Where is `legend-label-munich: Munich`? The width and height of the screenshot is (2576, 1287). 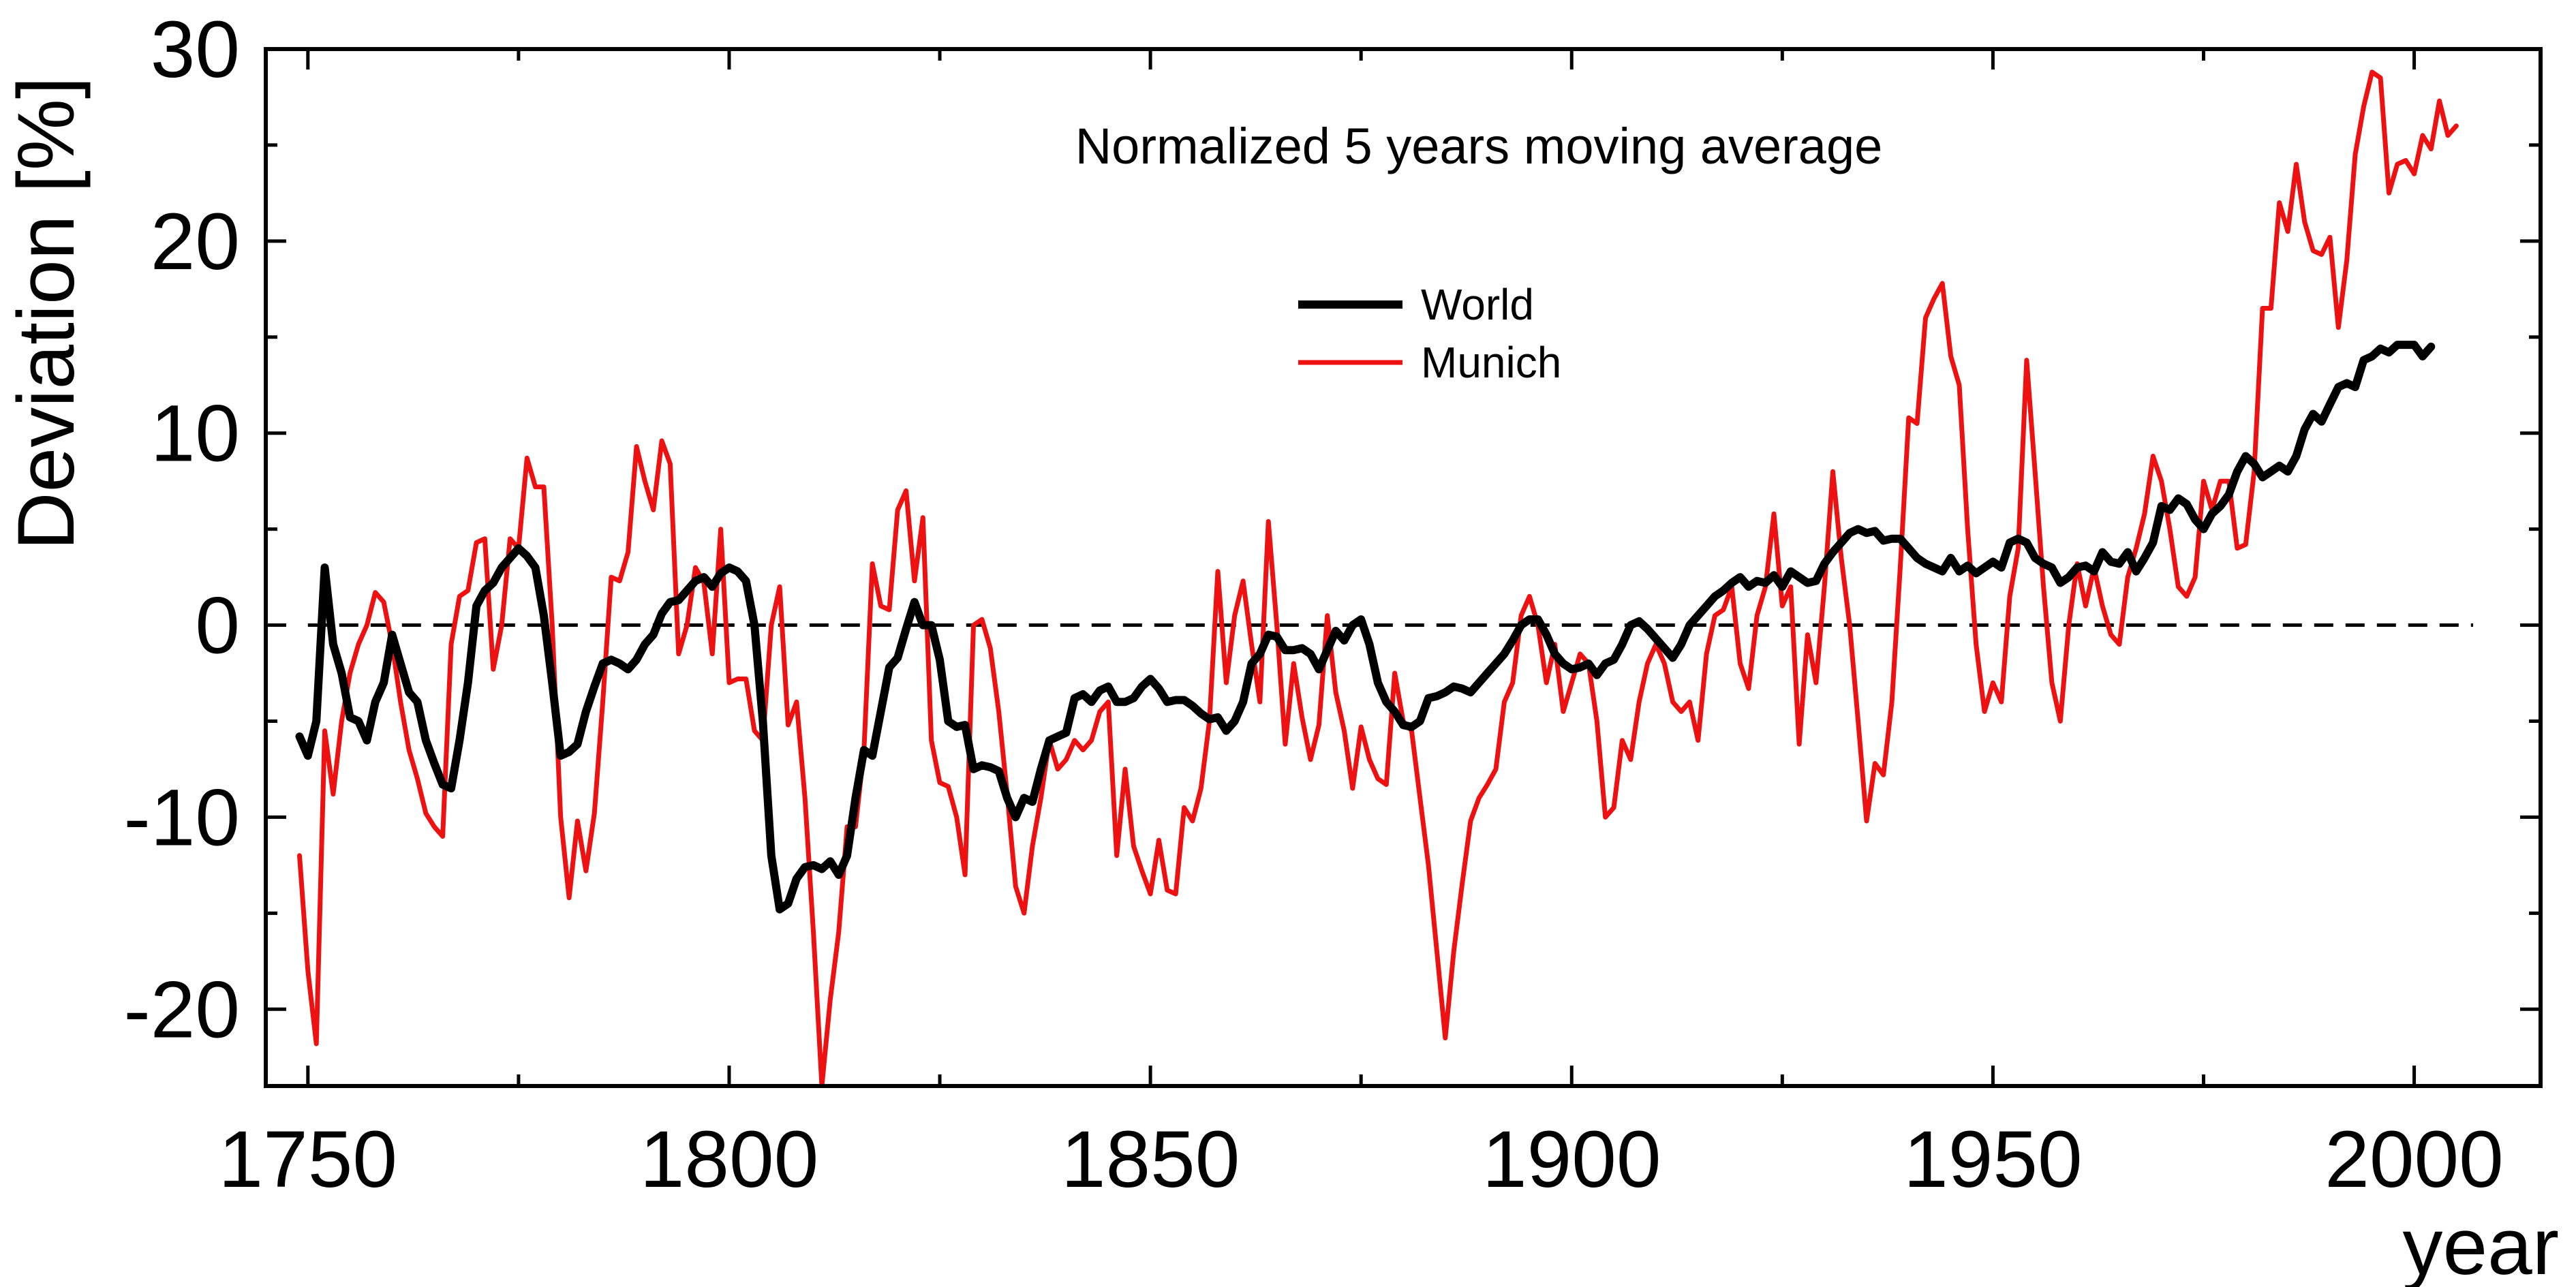
legend-label-munich: Munich is located at coordinates (1491, 362).